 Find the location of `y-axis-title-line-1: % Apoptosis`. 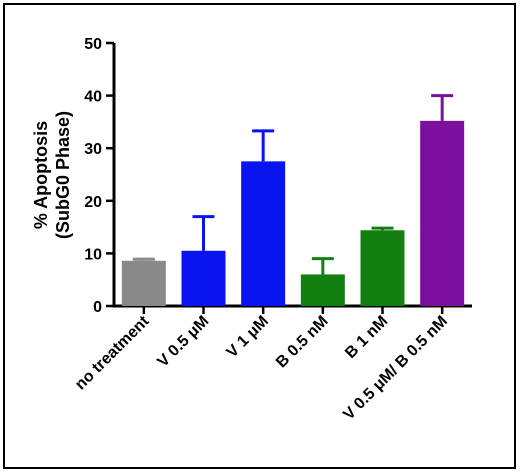

y-axis-title-line-1: % Apoptosis is located at coordinates (41, 175).